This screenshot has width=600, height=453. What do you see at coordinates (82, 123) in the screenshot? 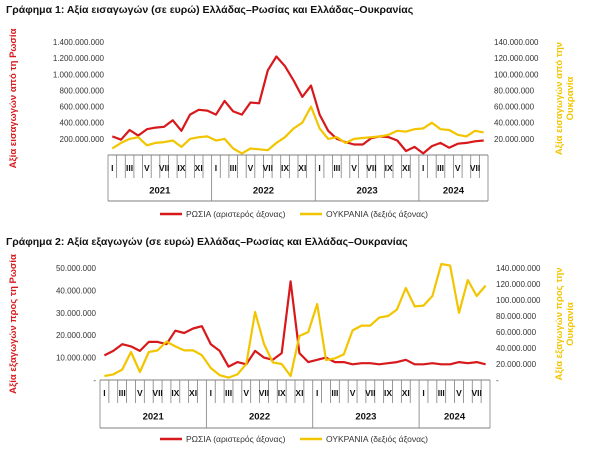
I see `left-y-tick-label: 400.000.000` at bounding box center [82, 123].